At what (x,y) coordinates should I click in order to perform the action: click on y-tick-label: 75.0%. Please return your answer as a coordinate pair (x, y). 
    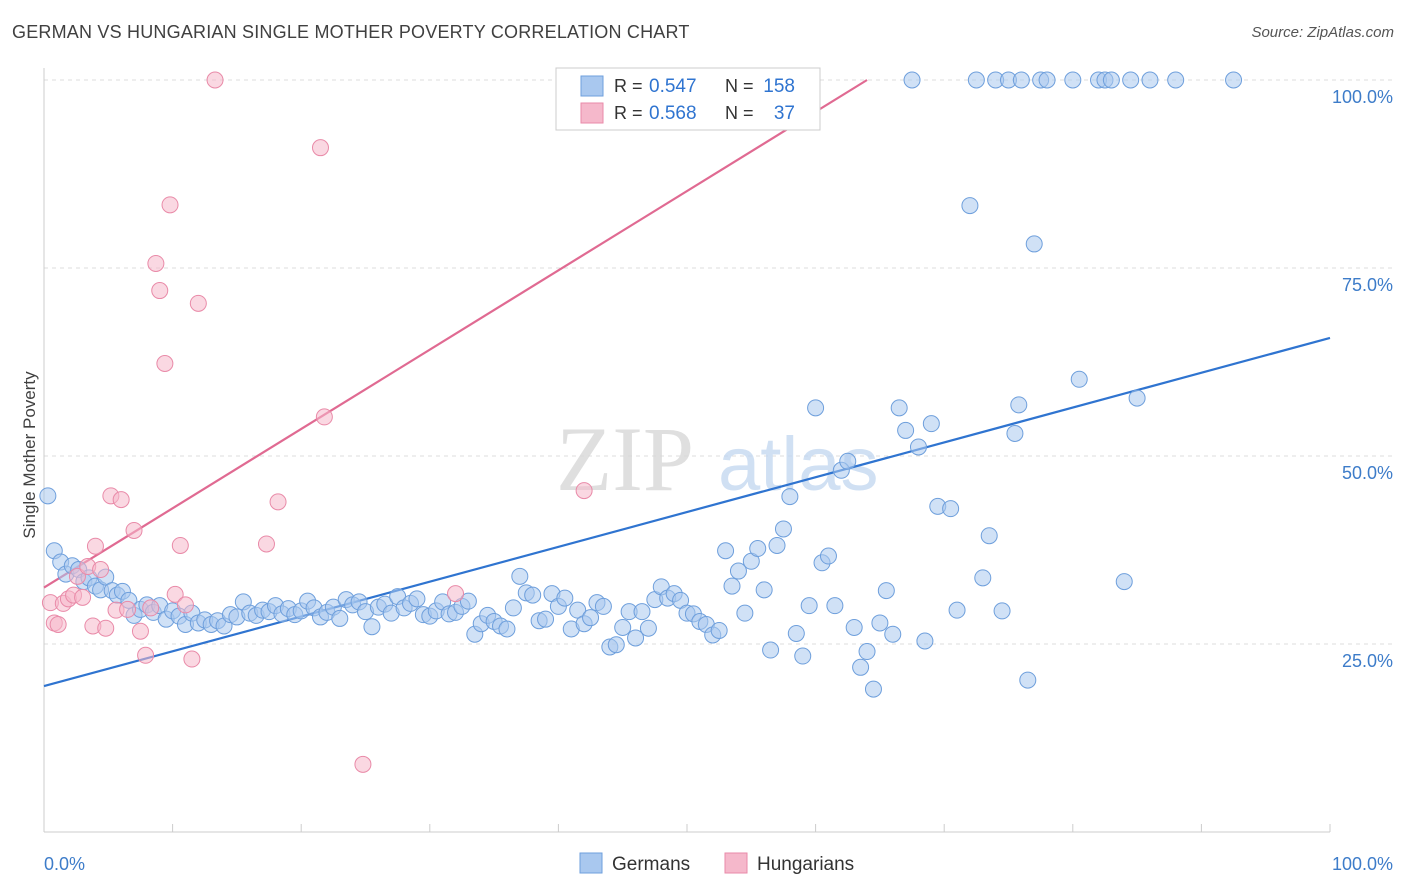
    Looking at the image, I should click on (1367, 285).